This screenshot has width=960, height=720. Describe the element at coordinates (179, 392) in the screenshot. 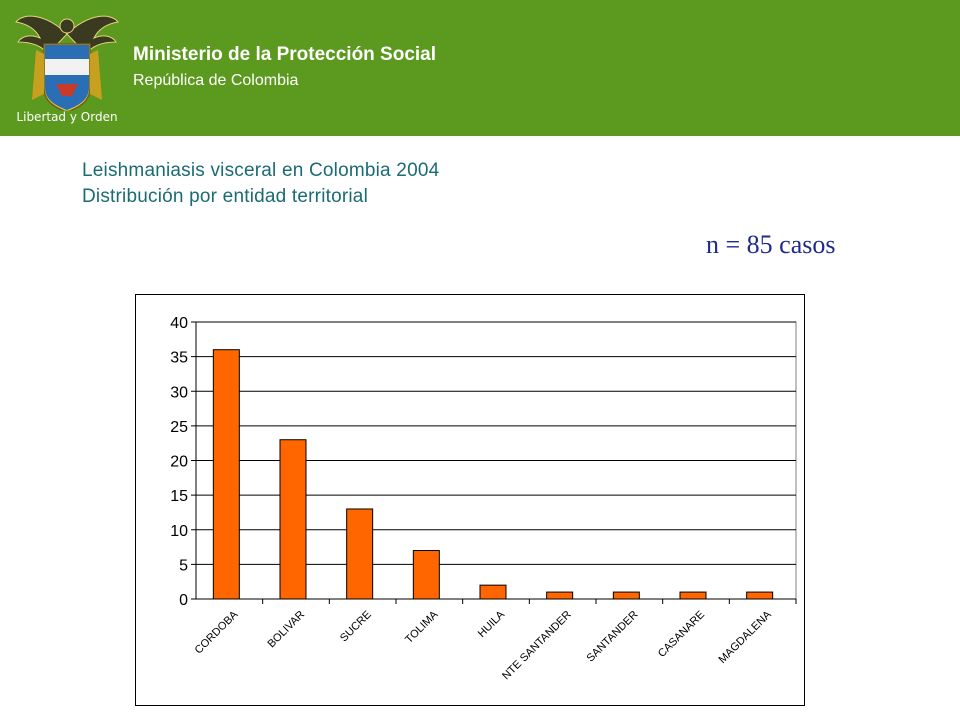

I see `y-tick-label: 30` at that location.